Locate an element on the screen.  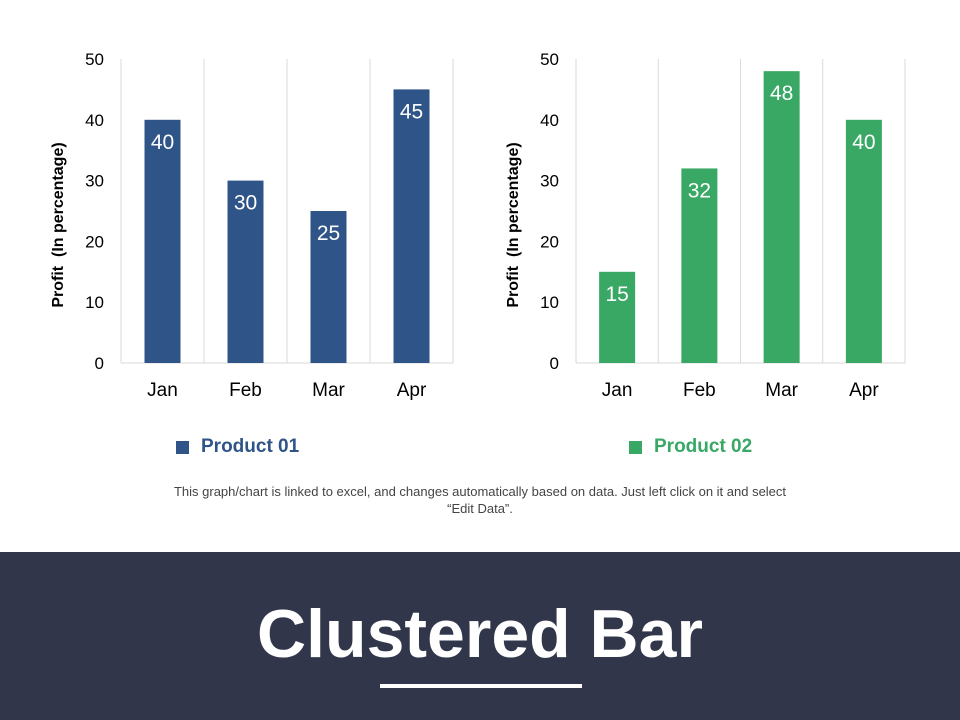
chart2-y-tick-label: 40 is located at coordinates (549, 120).